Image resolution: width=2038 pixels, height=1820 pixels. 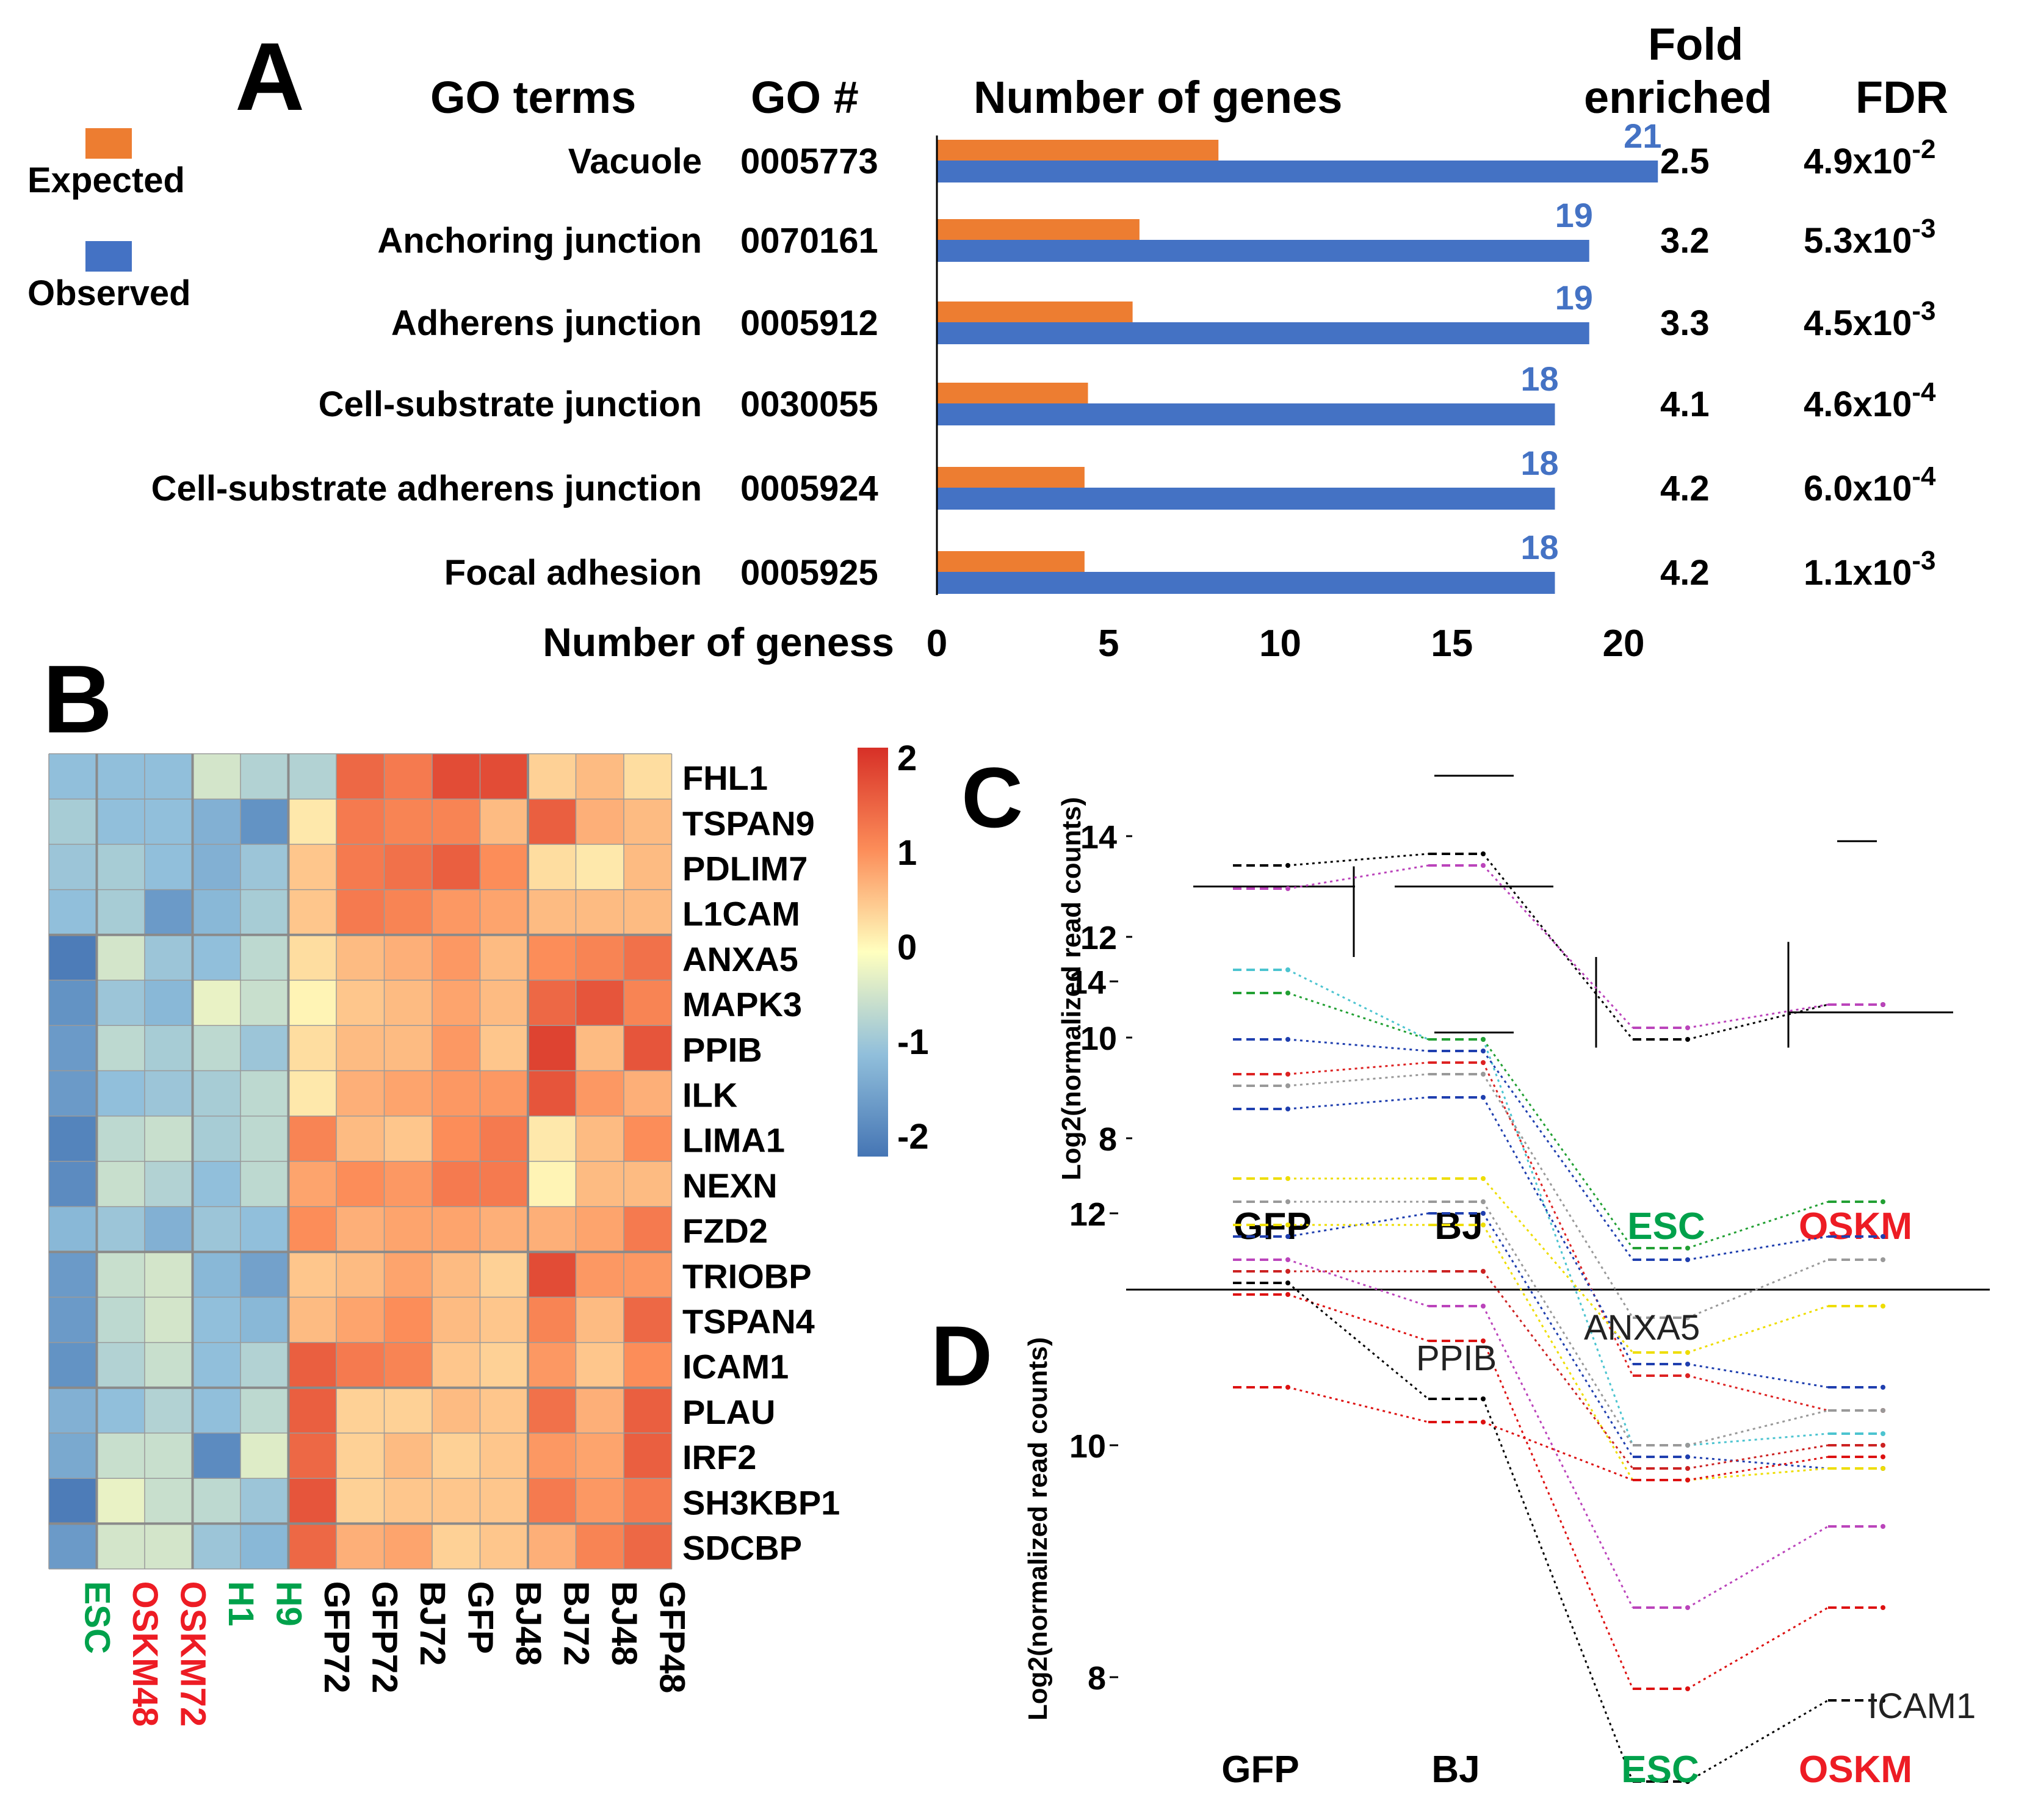 I want to click on heatmap-row-label: ILK, so click(x=709, y=1095).